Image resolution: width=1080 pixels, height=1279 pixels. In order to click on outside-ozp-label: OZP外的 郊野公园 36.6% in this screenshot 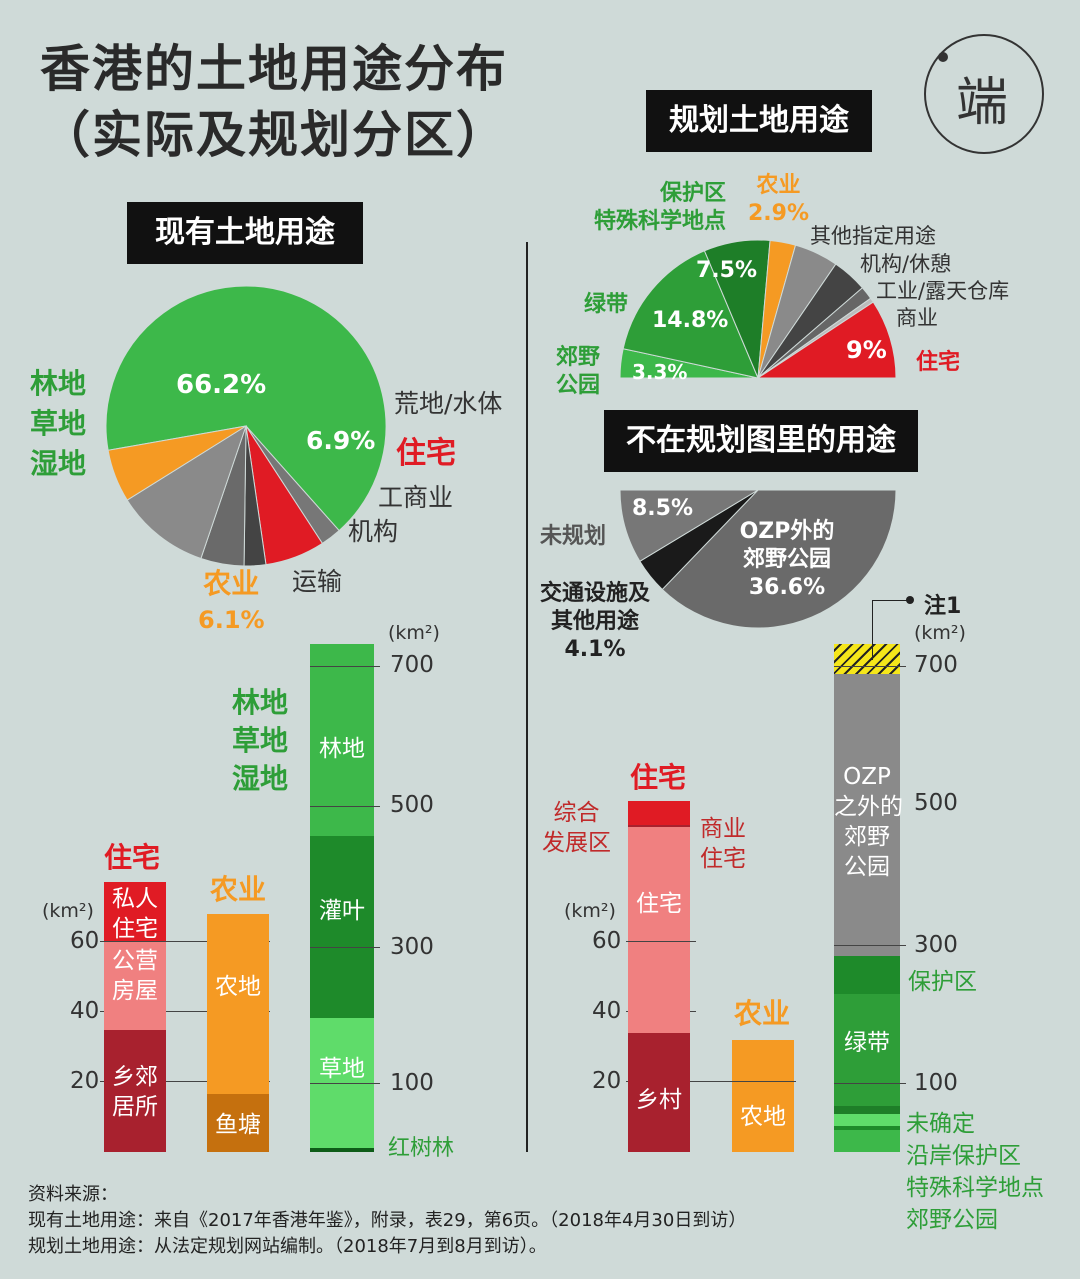, I will do `click(787, 559)`.